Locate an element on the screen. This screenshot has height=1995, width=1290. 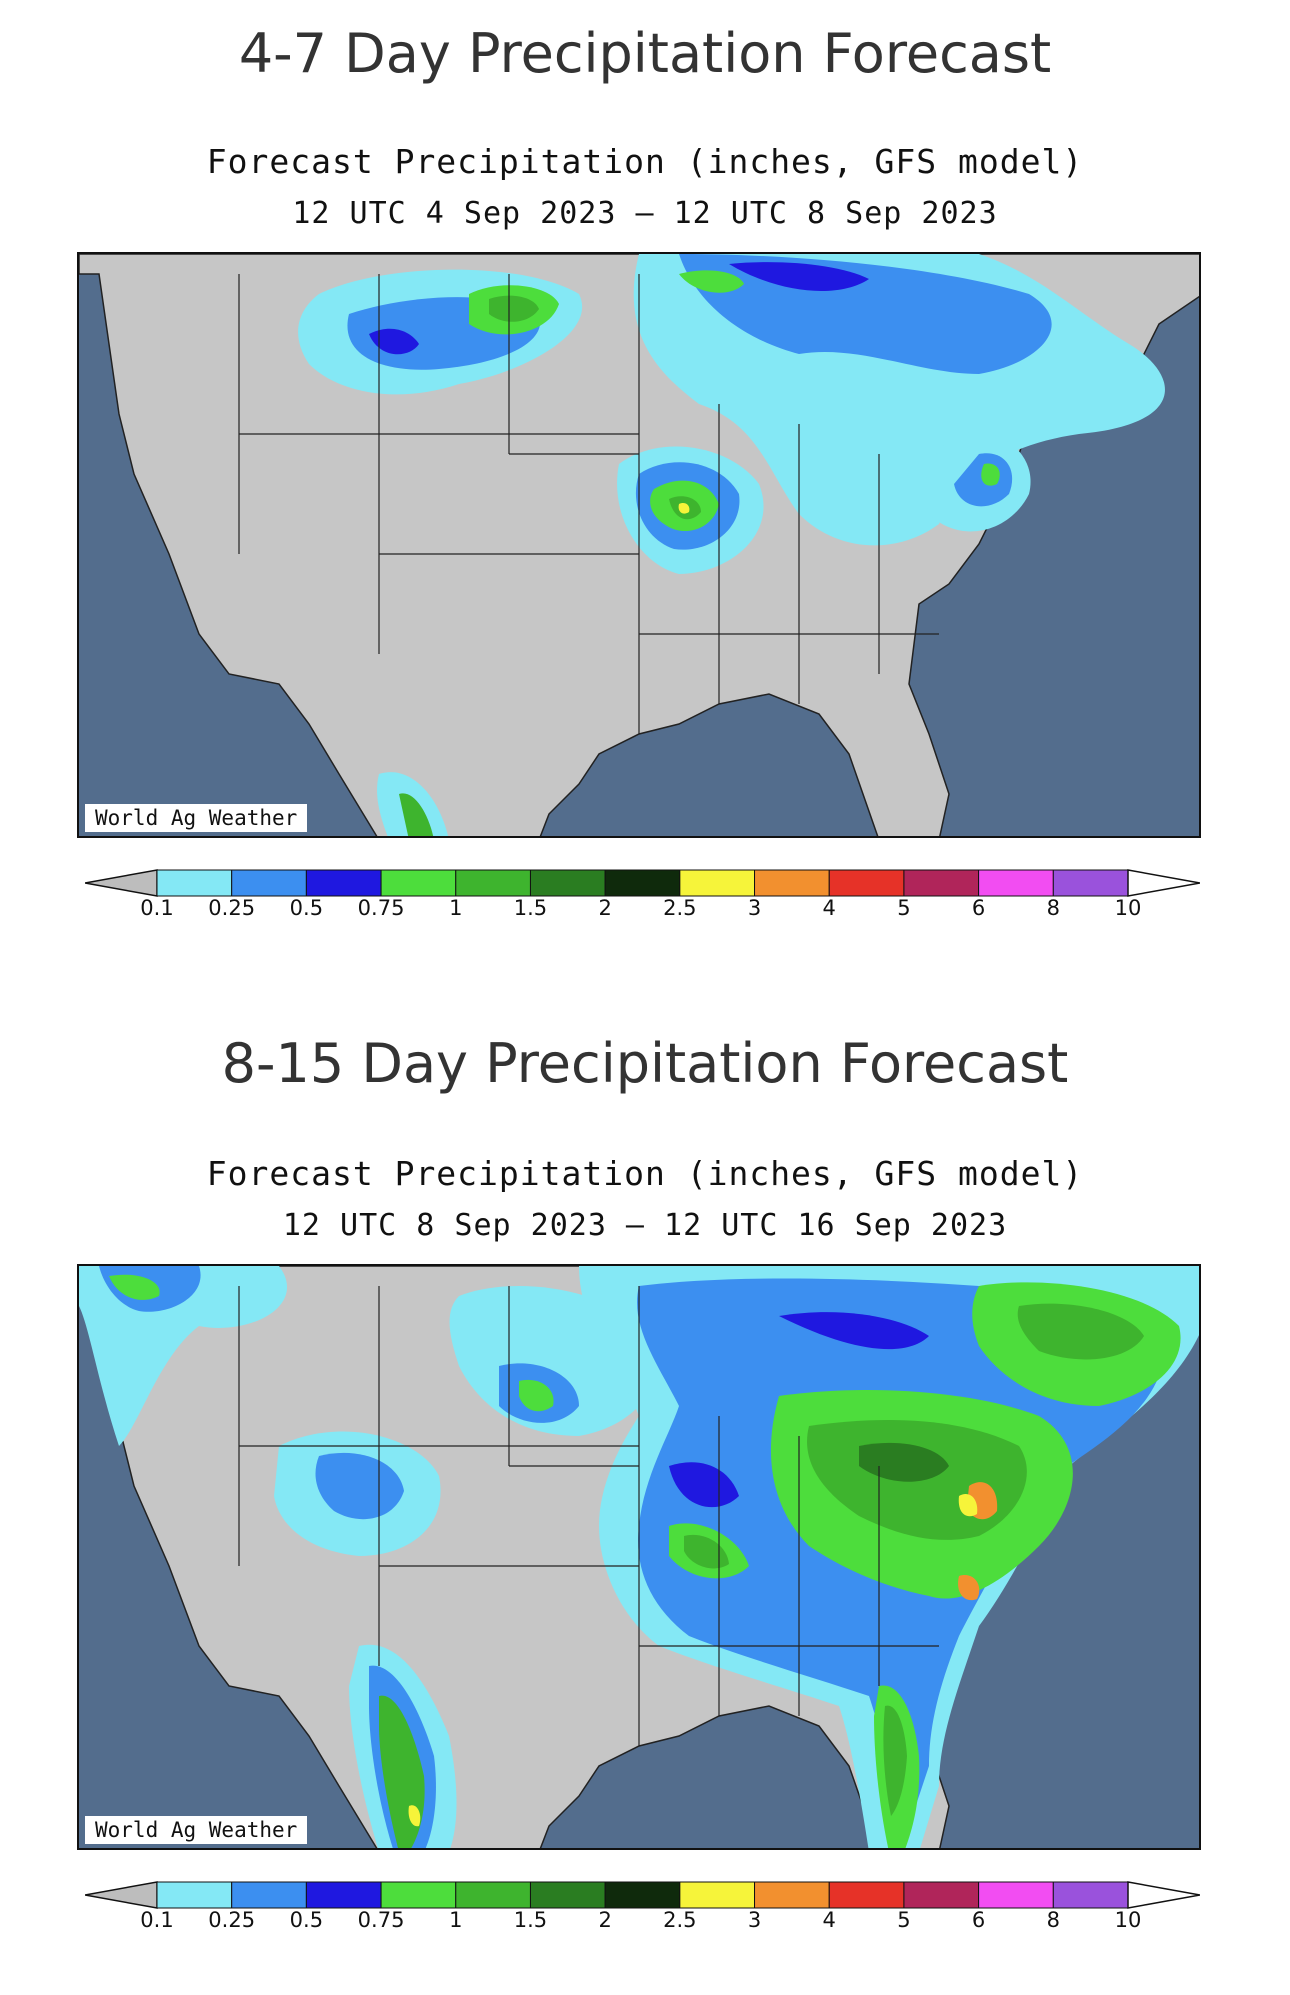
panel-heading: 8-15 Day Precipitation Forecast is located at coordinates (645, 1063).